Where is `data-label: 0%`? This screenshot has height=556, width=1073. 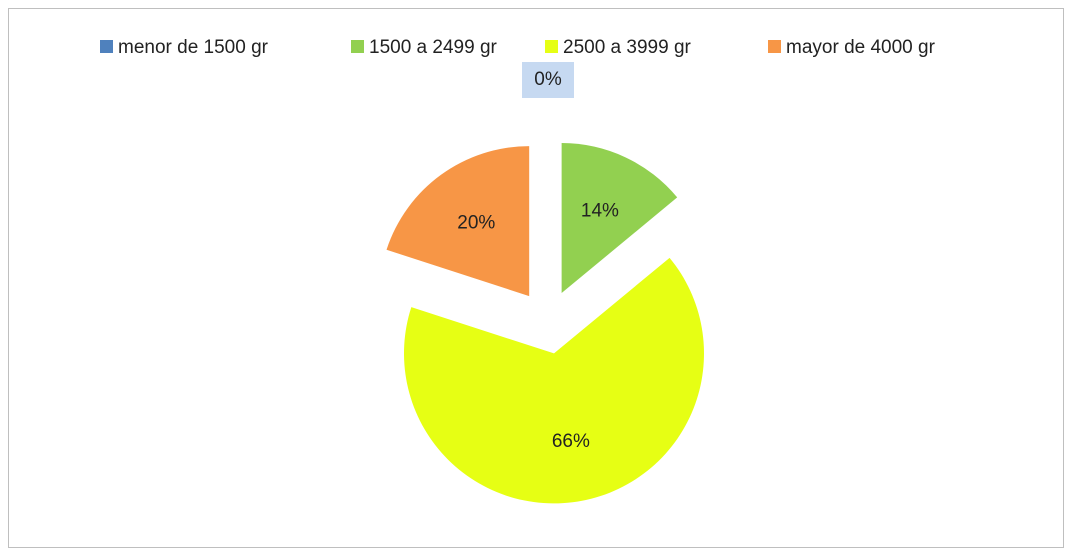
data-label: 0% is located at coordinates (548, 79).